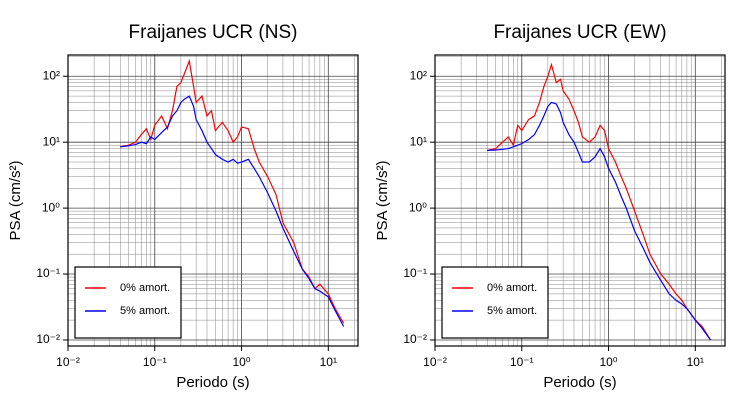 The height and width of the screenshot is (405, 730). I want to click on chart-title: Fraijanes UCR (EW), so click(579, 32).